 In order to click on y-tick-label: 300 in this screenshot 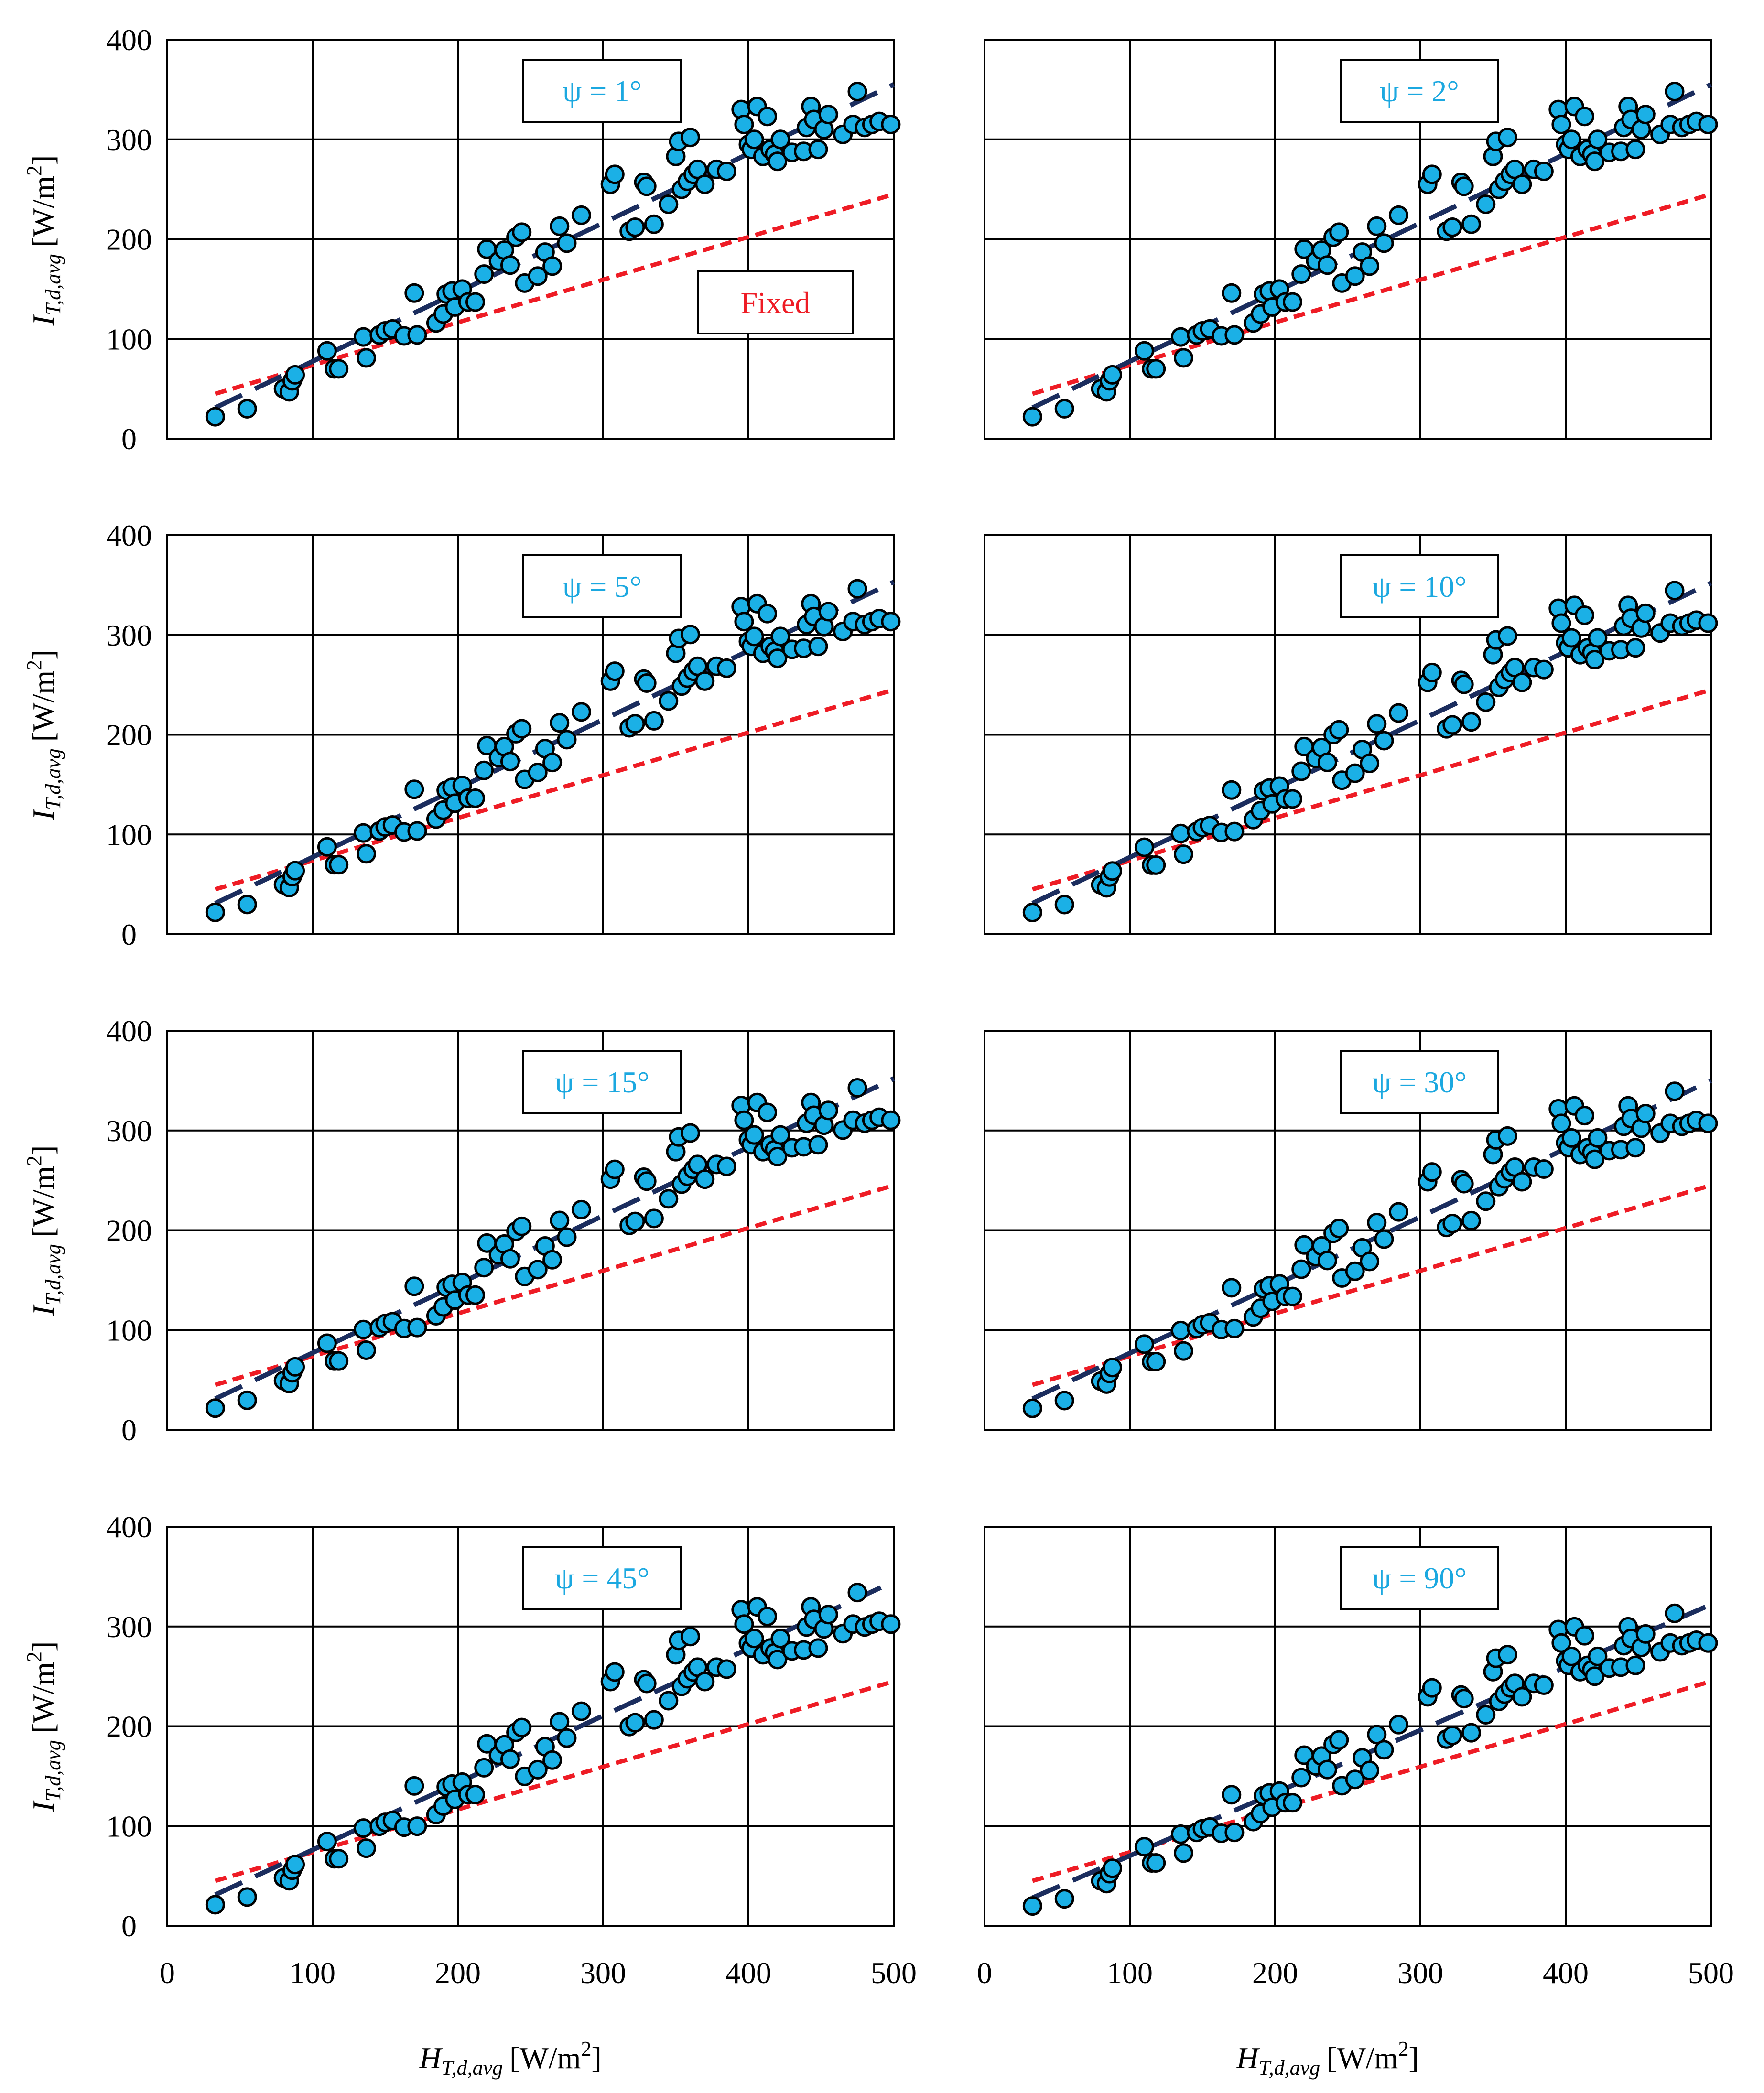, I will do `click(129, 635)`.